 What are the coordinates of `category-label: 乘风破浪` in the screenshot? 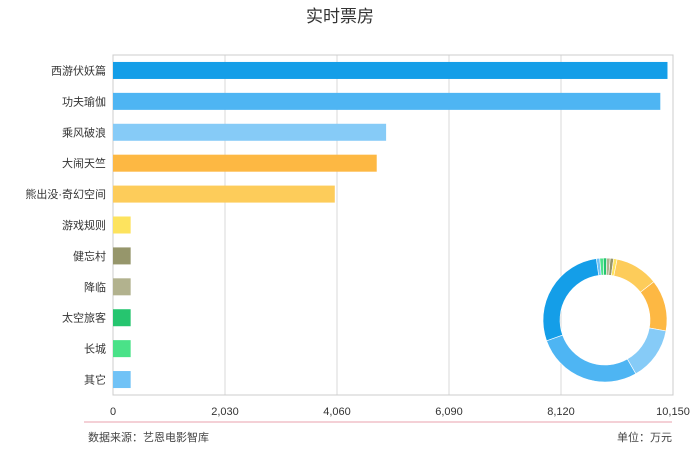 It's located at (84, 132).